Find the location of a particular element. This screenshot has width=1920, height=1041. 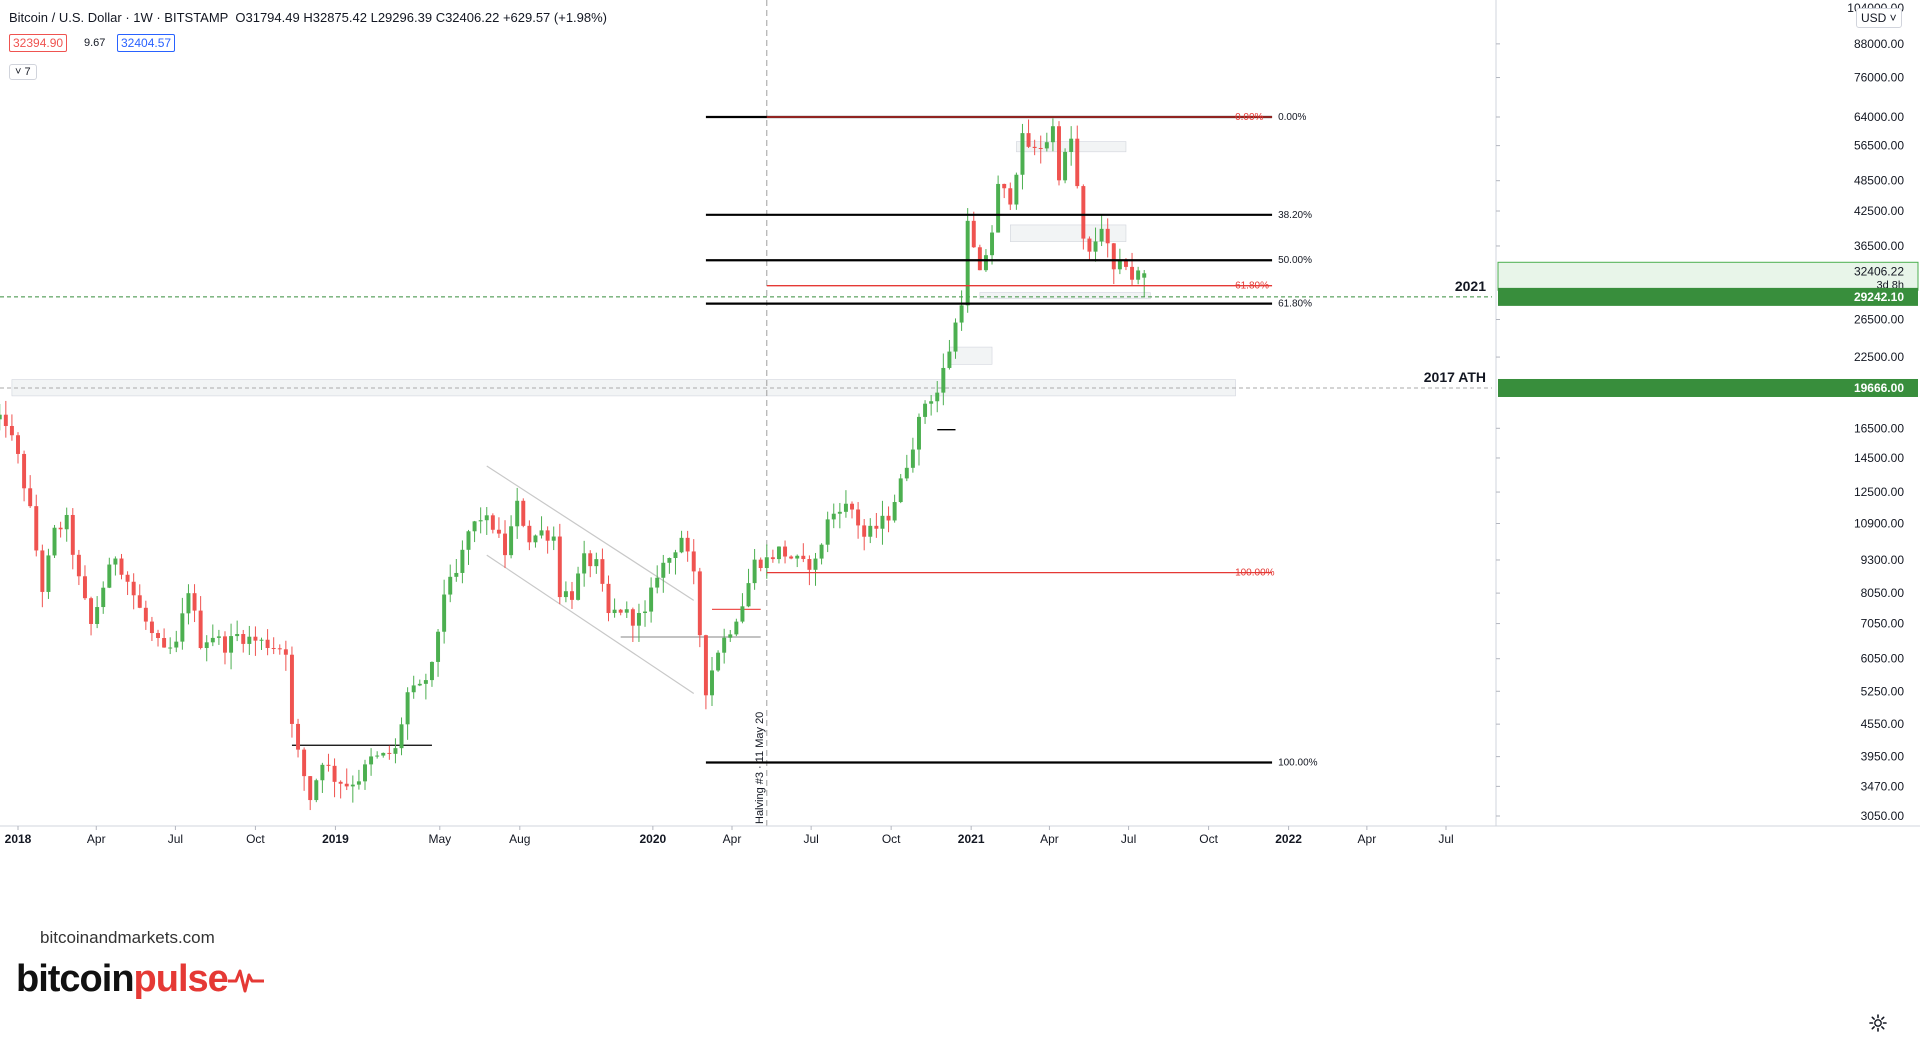

consolidation-zone is located at coordinates (1068, 233).